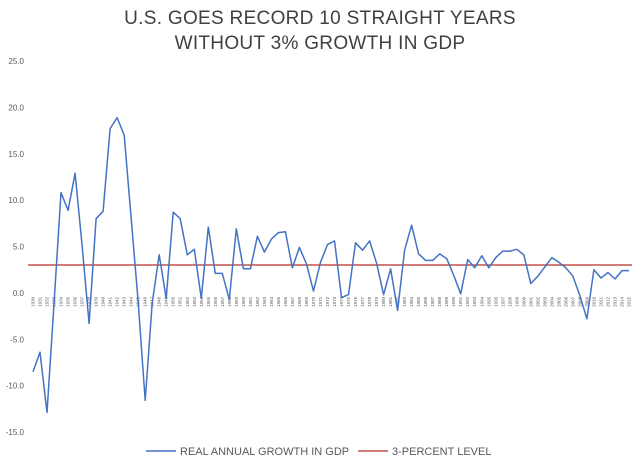 Image resolution: width=640 pixels, height=466 pixels. Describe the element at coordinates (439, 301) in the screenshot. I see `x-tick-label: 1988` at that location.